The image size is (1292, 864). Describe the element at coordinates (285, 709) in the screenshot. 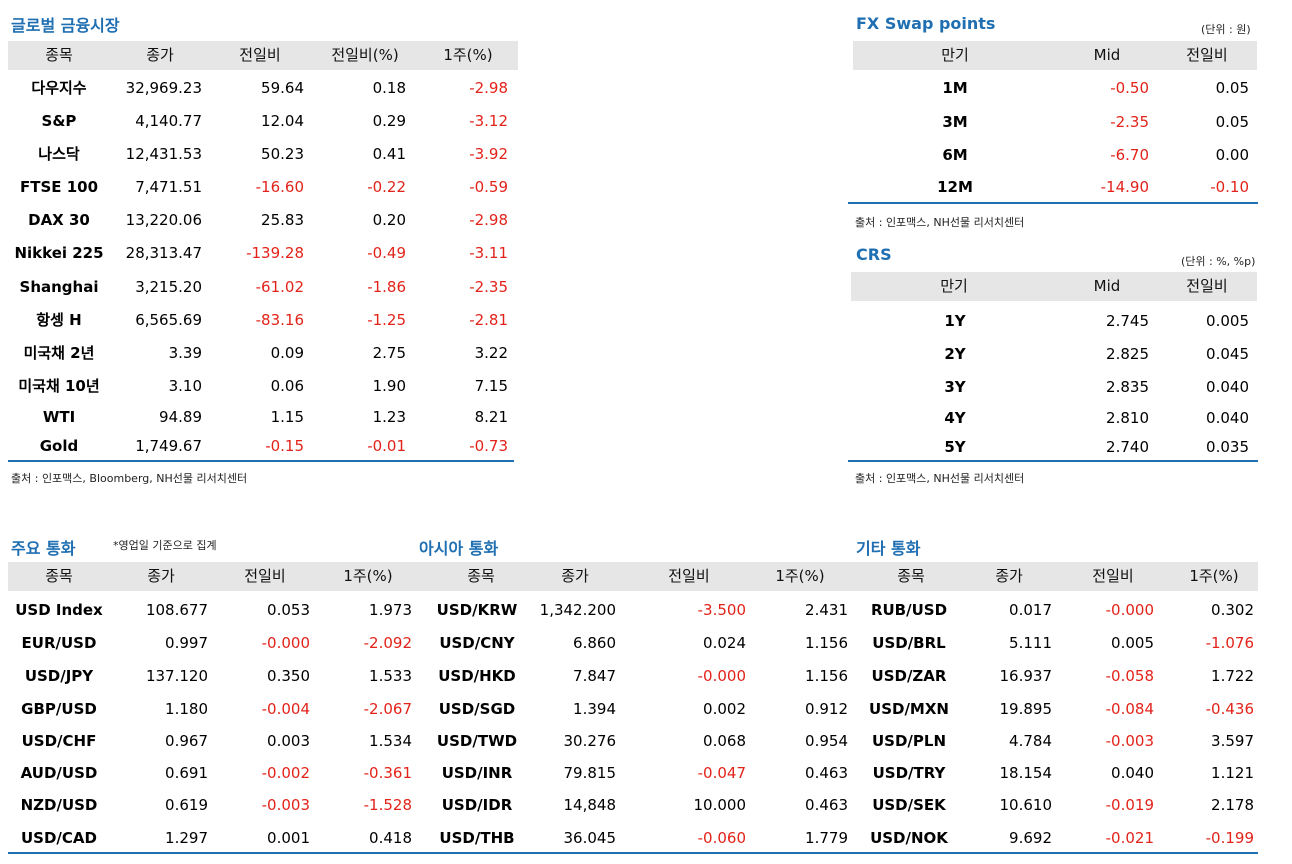

I see `major-change-cell: -0.004` at that location.